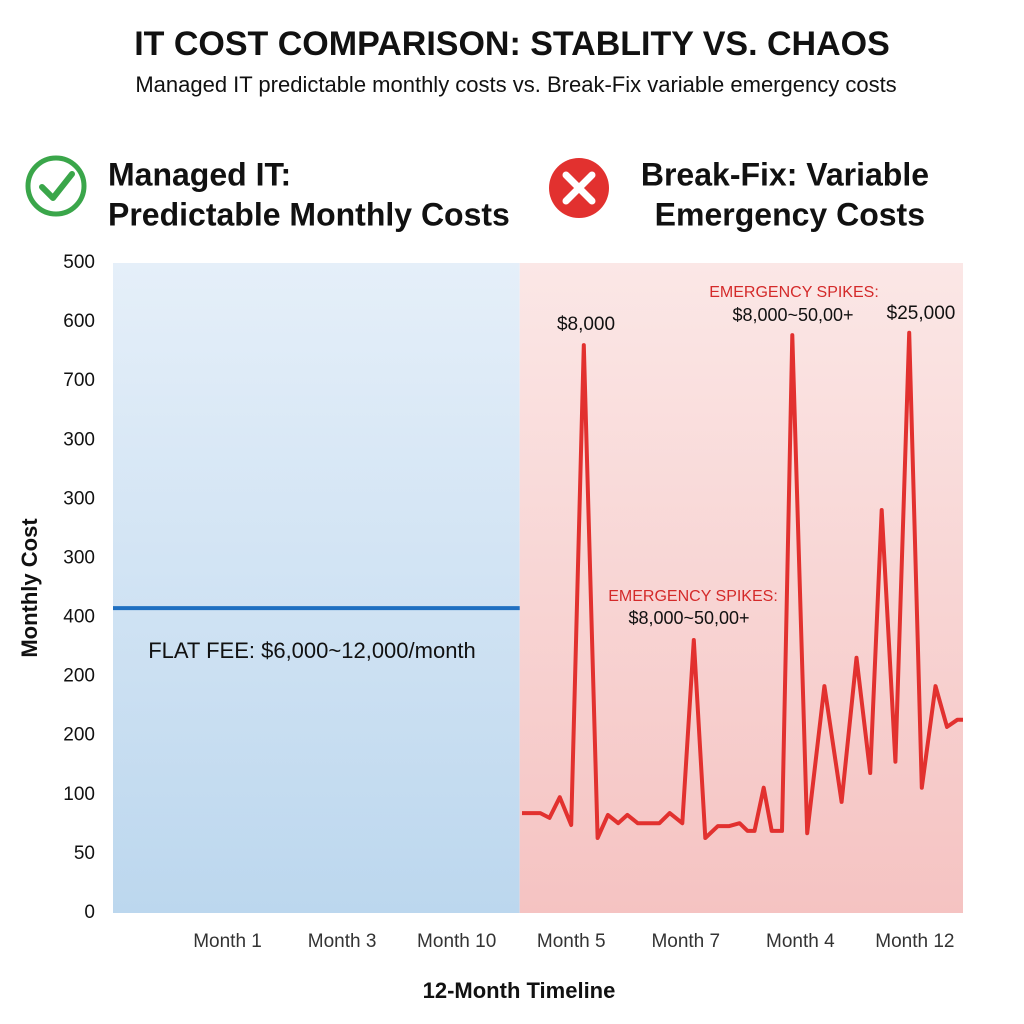 Image resolution: width=1024 pixels, height=1024 pixels. I want to click on x-axis-label: 12-Month Timeline, so click(519, 990).